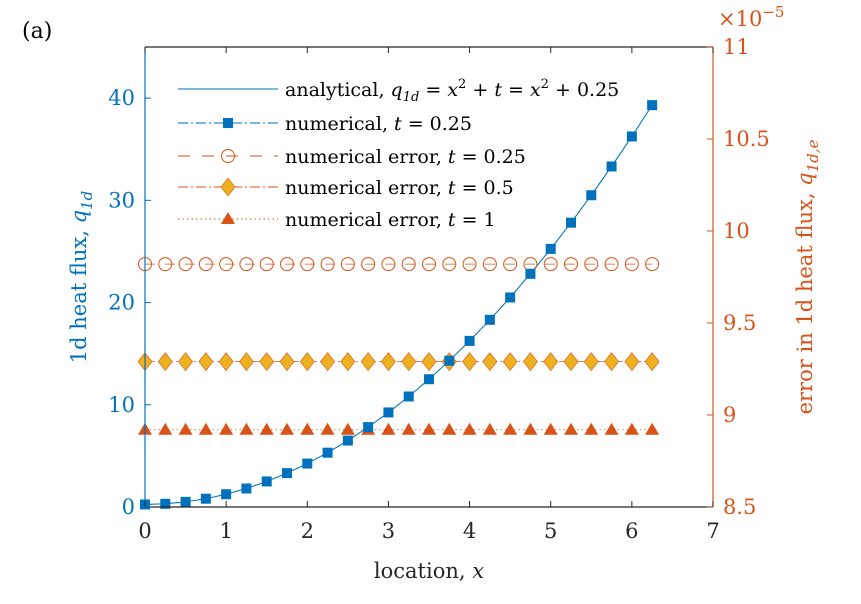 Image resolution: width=861 pixels, height=604 pixels. I want to click on y-tick-label-right: 11, so click(736, 47).